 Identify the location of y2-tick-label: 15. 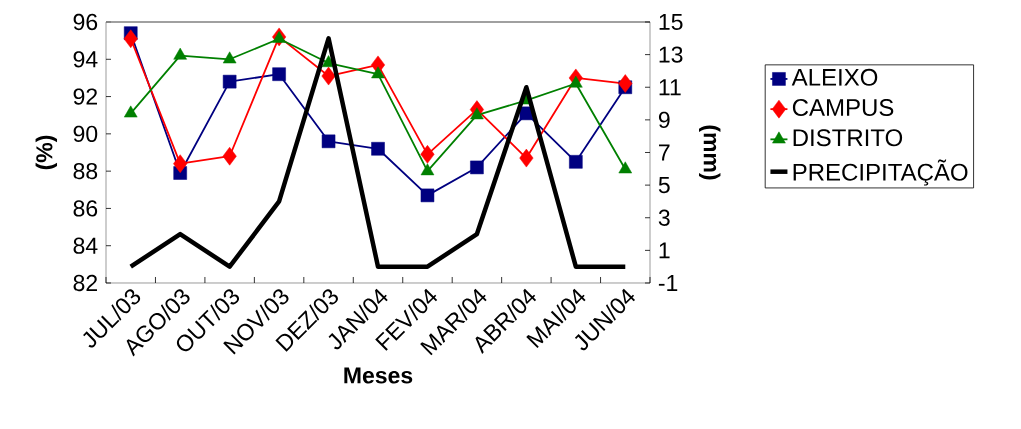
(671, 22).